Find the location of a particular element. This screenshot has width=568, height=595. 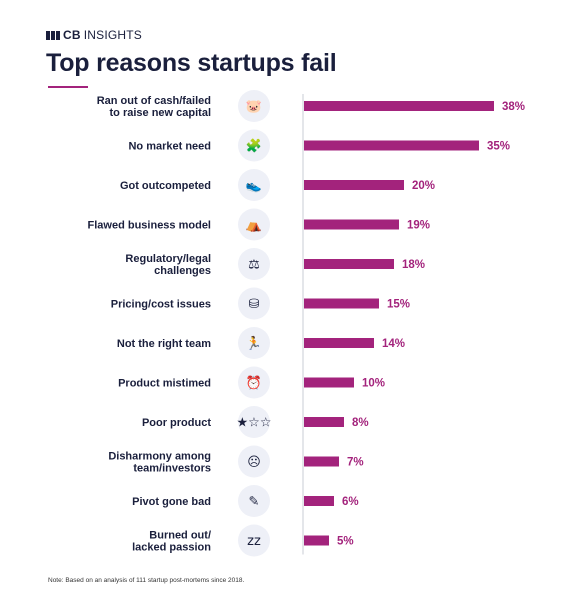

category-label: Flawed business model is located at coordinates (149, 226).